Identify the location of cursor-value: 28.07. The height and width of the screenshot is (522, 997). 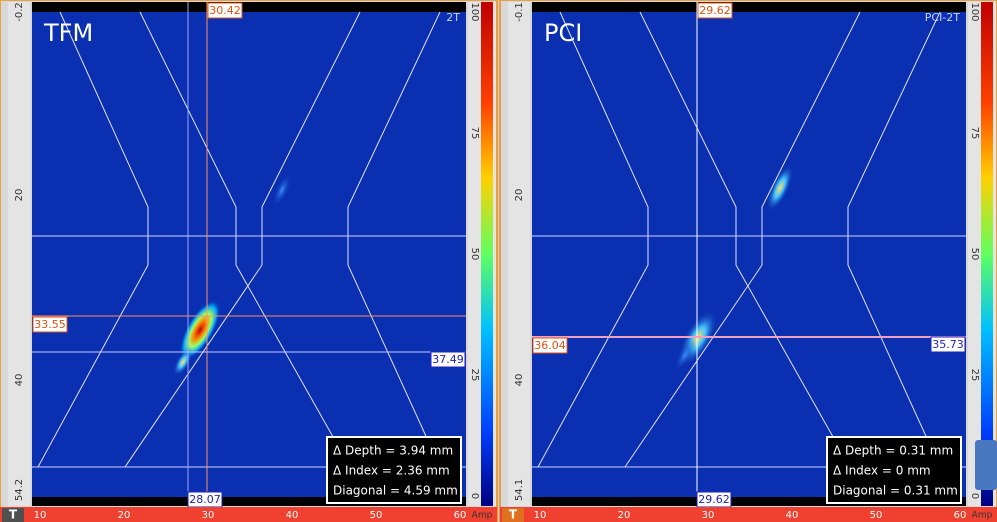
(205, 499).